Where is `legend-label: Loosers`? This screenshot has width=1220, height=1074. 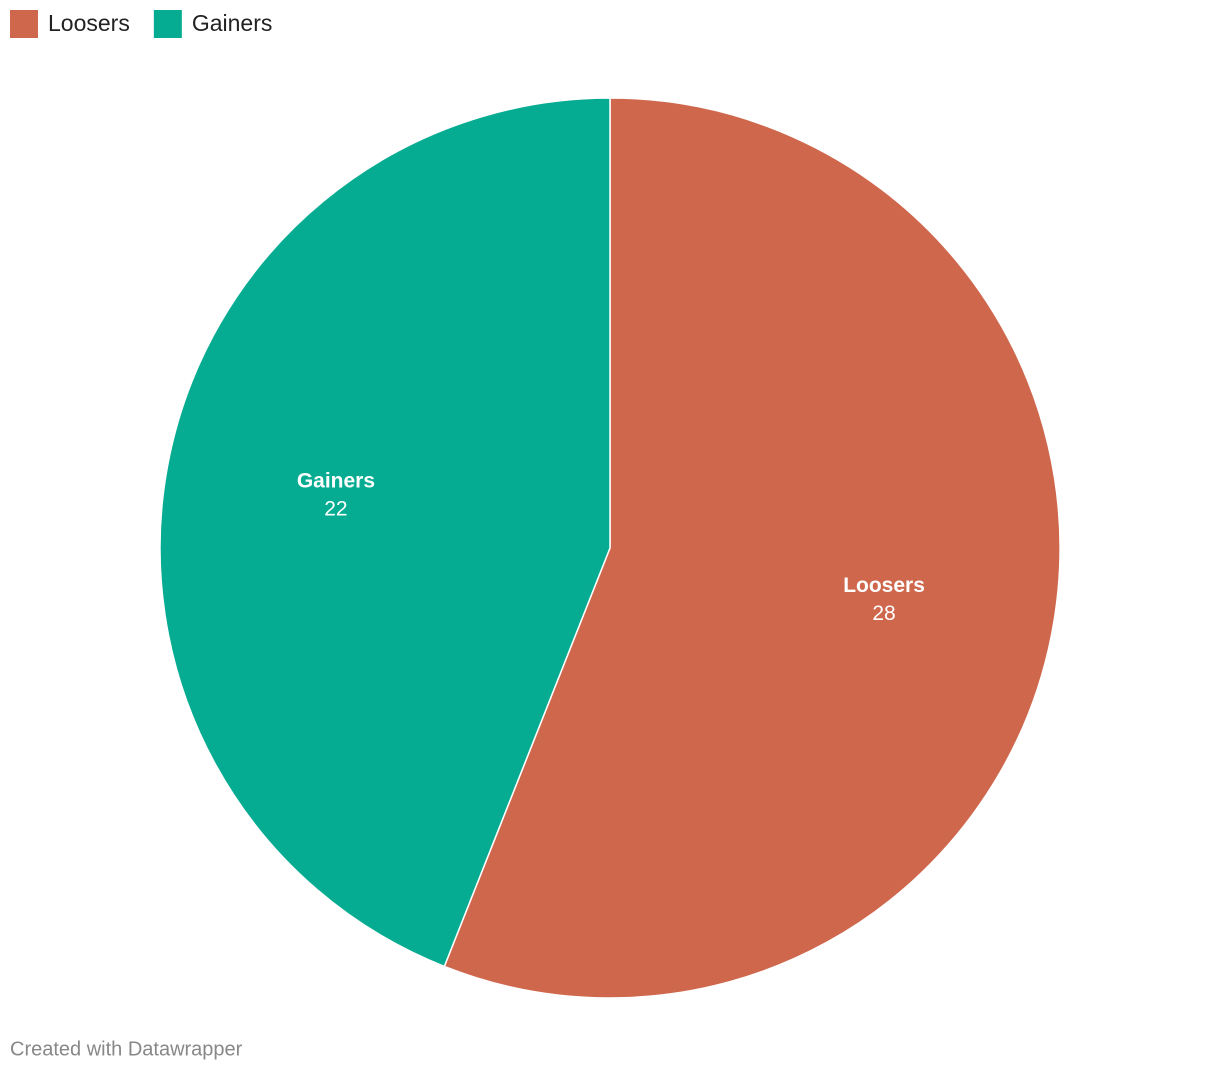 legend-label: Loosers is located at coordinates (89, 23).